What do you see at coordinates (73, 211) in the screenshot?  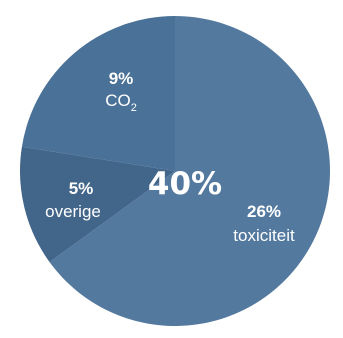 I see `slice-label-overige-name: overige` at bounding box center [73, 211].